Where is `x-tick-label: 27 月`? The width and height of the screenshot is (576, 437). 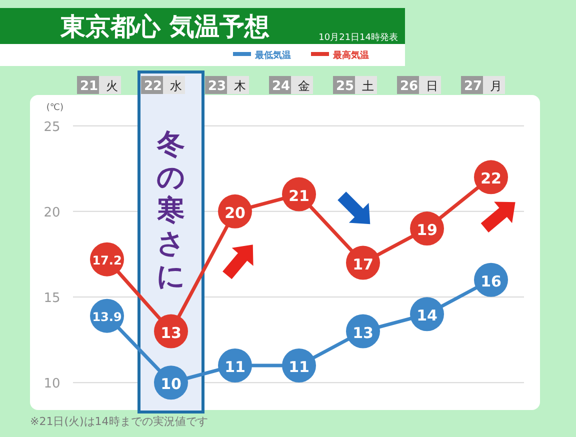
x-tick-label: 27 月 is located at coordinates (483, 86).